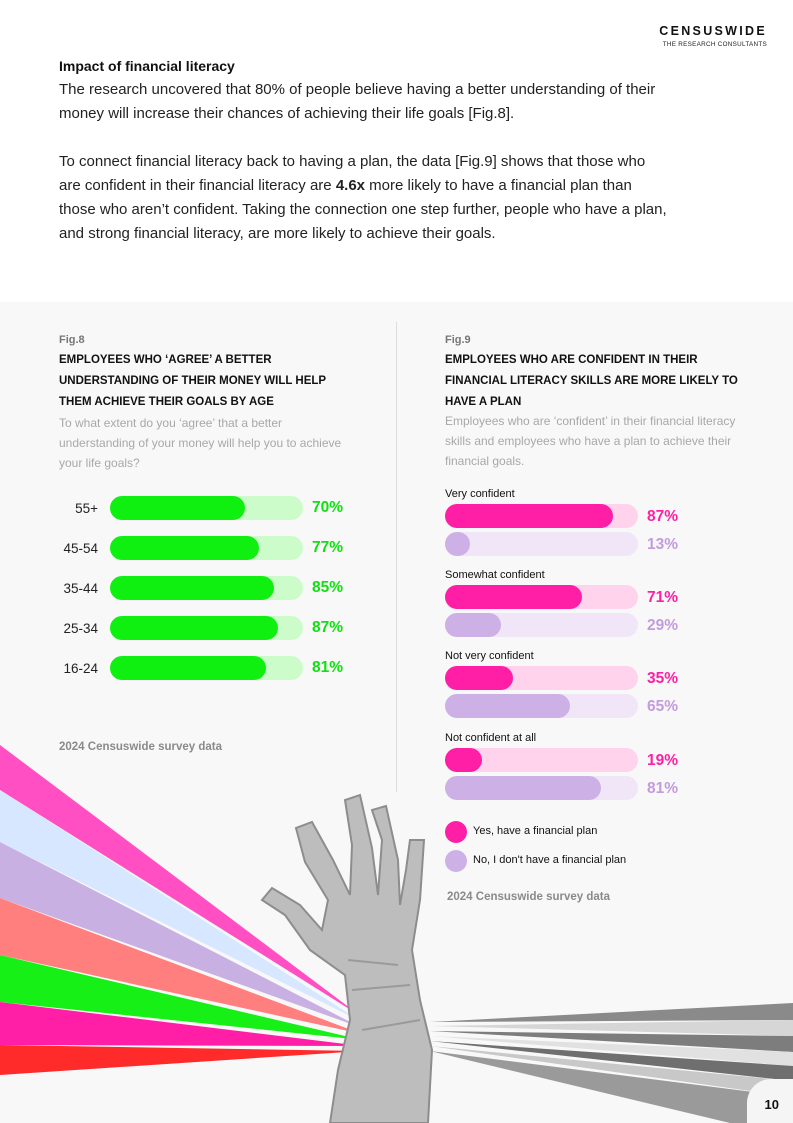  I want to click on ray-lavender, so click(181, 935).